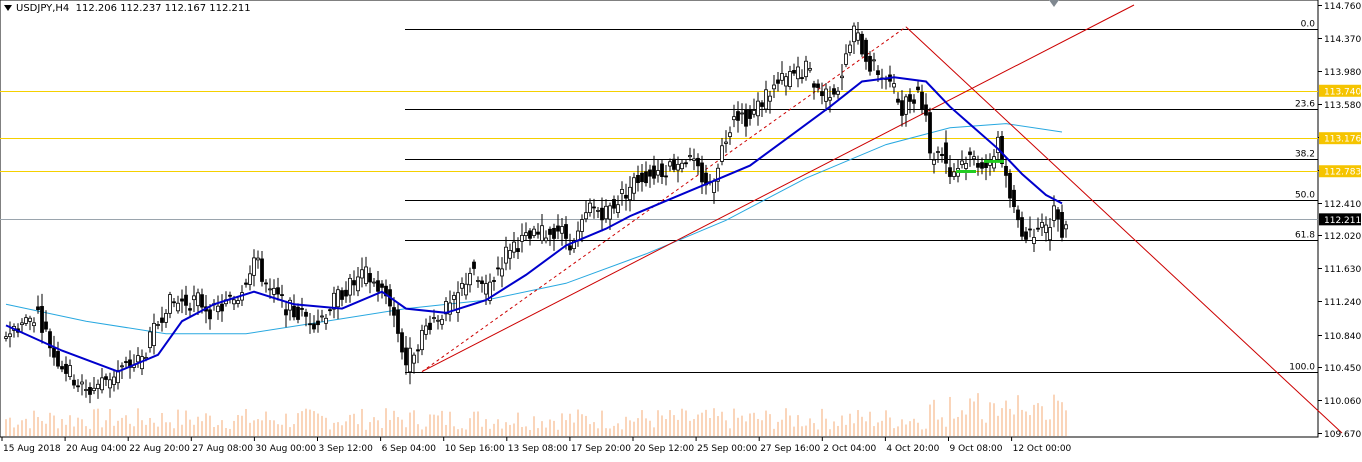 The width and height of the screenshot is (1362, 462). I want to click on price-tick-label: 111.240, so click(1342, 303).